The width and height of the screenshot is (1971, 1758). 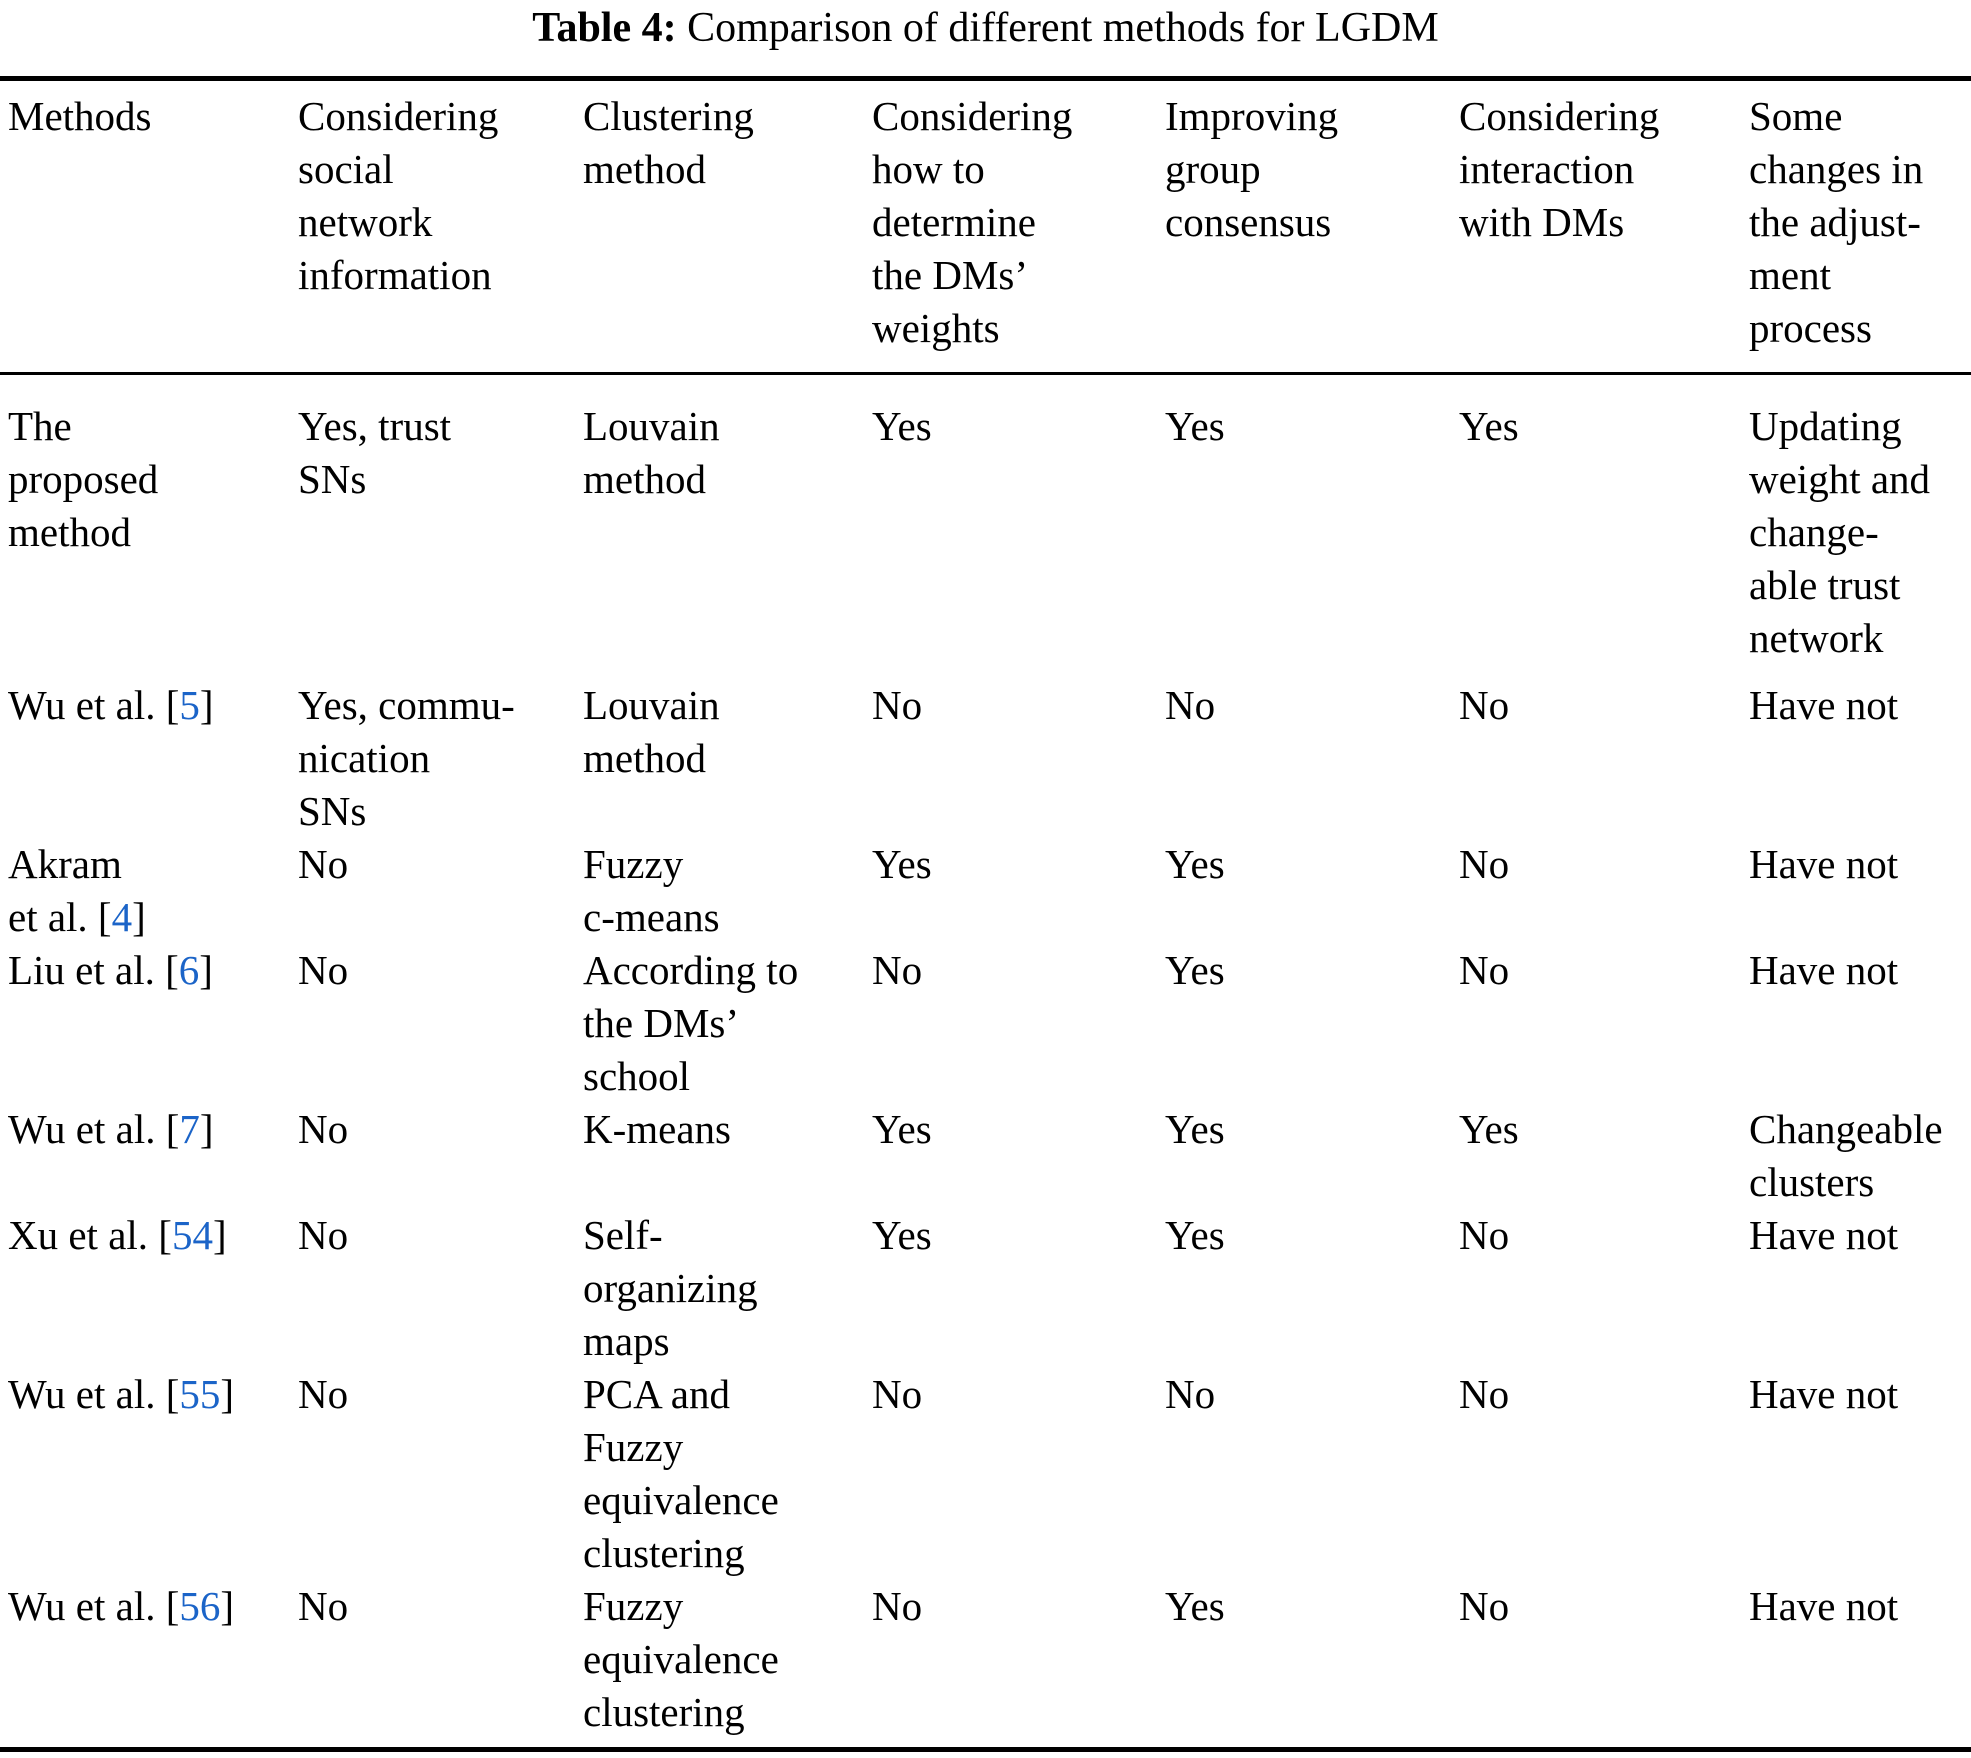 I want to click on method-cell: Wu et al. [55], so click(x=145, y=1474).